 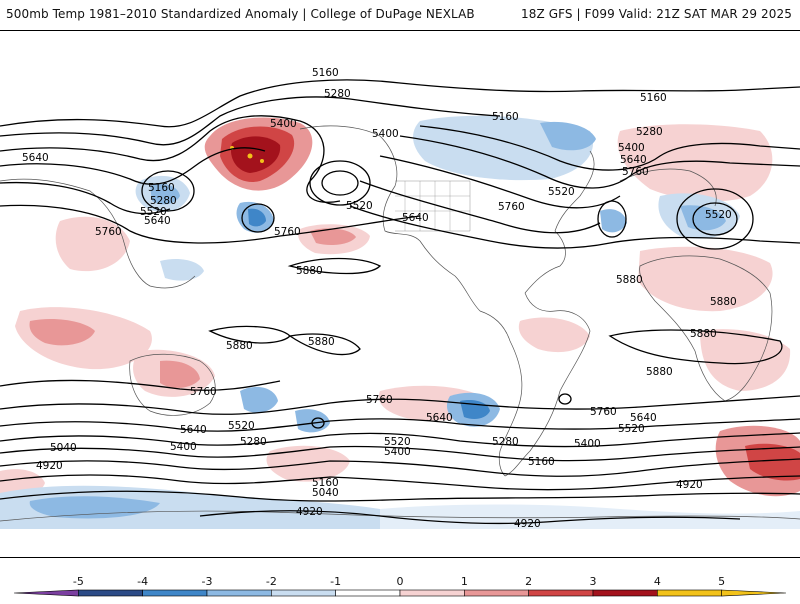 I want to click on contour-5280-south, so click(x=400, y=453).